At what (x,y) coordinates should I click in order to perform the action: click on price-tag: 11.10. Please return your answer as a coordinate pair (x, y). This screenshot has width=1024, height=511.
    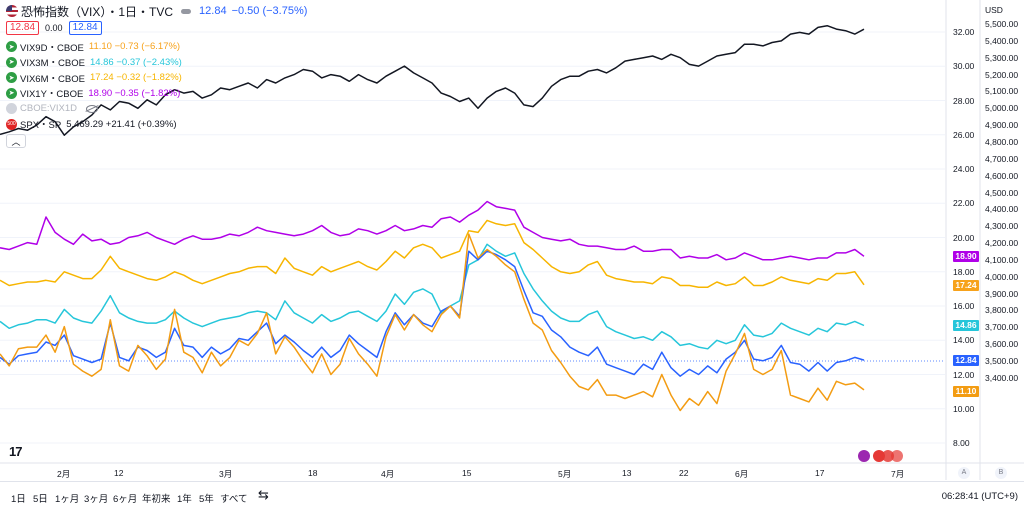
    Looking at the image, I should click on (966, 391).